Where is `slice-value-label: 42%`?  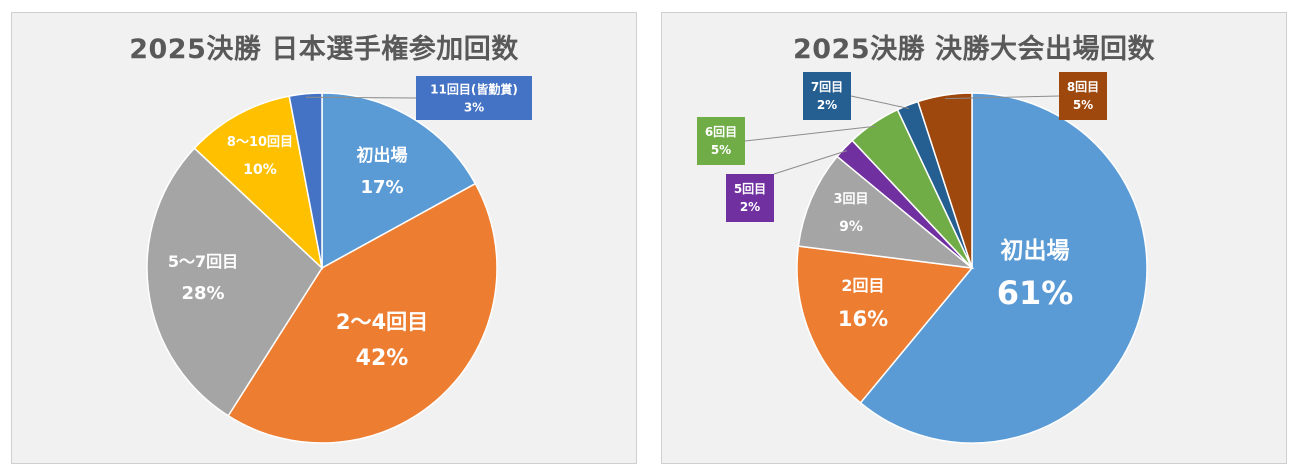
slice-value-label: 42% is located at coordinates (382, 358).